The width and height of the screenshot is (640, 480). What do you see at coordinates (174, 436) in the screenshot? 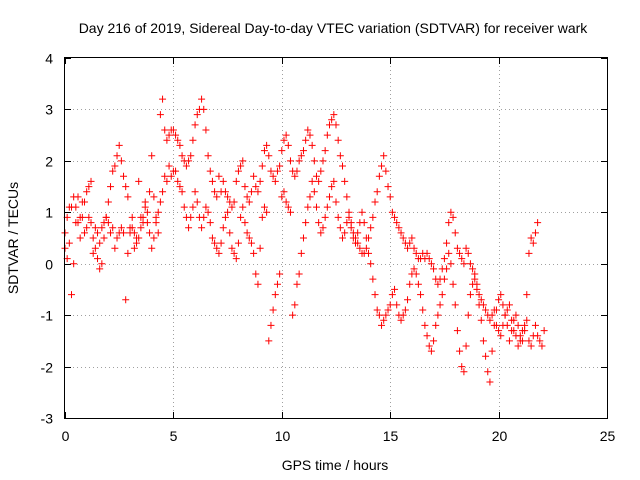
I see `x-tick-label: 5` at bounding box center [174, 436].